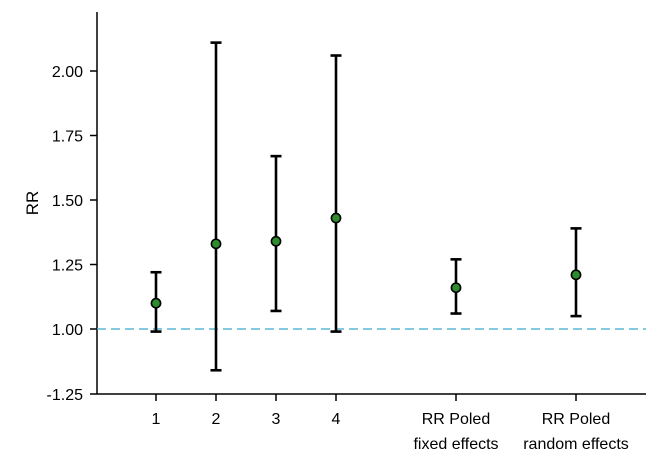 This screenshot has height=460, width=646. Describe the element at coordinates (67, 72) in the screenshot. I see `y-tick-label: 2.00` at that location.